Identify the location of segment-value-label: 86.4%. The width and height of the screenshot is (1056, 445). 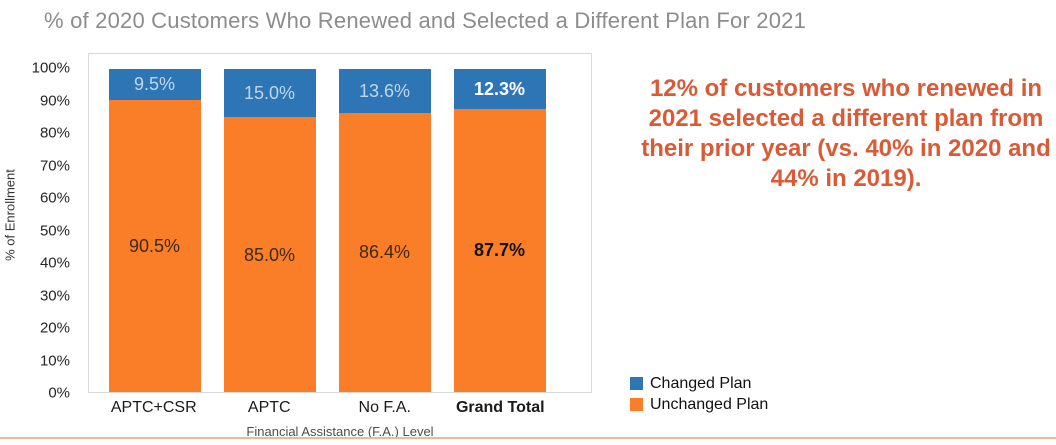
(384, 252).